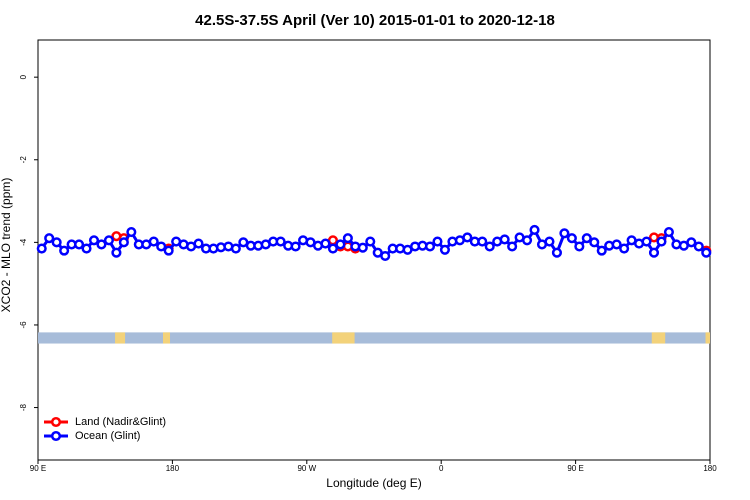 The width and height of the screenshot is (750, 500). What do you see at coordinates (306, 468) in the screenshot?
I see `x-tick-label: 90 W` at bounding box center [306, 468].